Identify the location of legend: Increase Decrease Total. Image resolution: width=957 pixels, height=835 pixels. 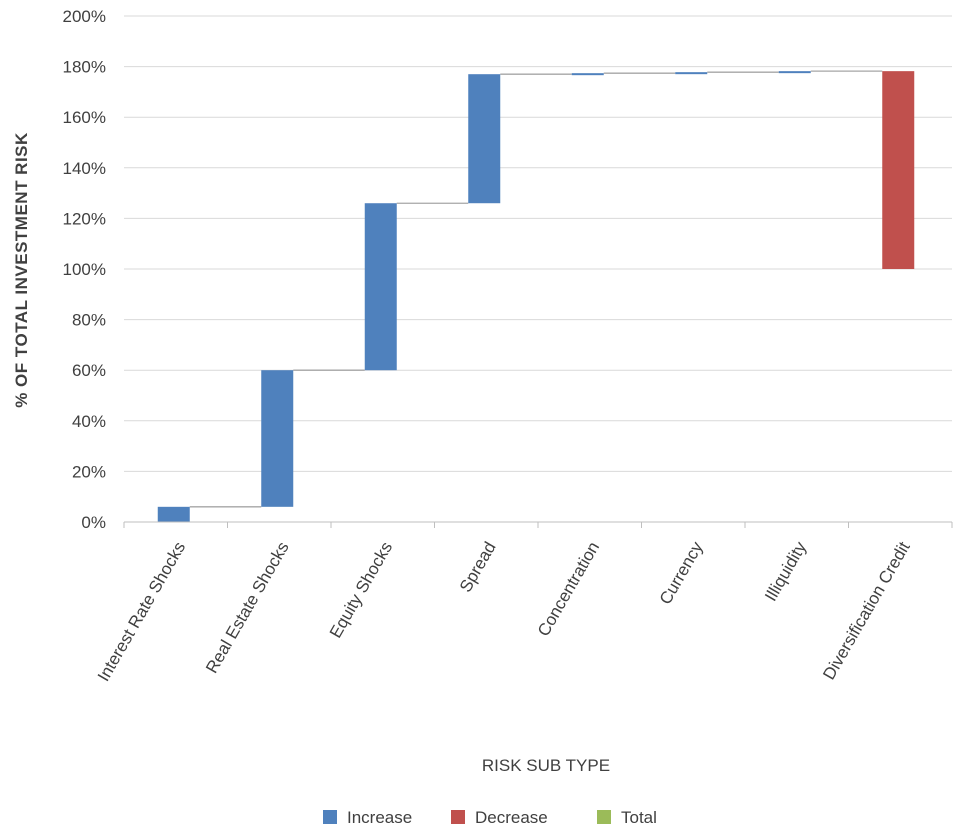
(490, 817).